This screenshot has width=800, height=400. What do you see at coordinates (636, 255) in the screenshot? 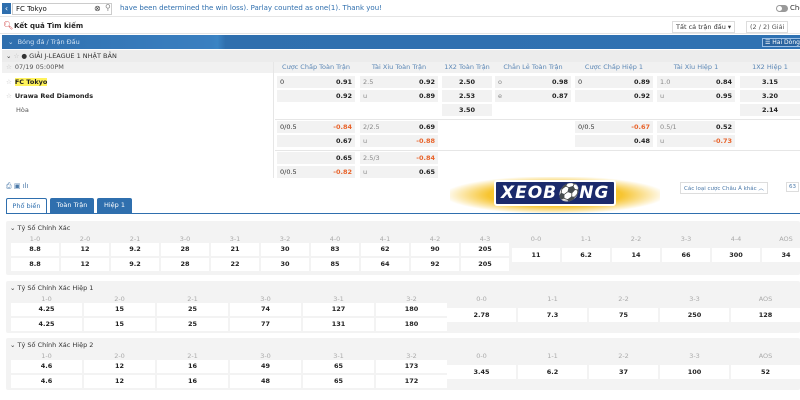
I see `odds-cell: 14` at bounding box center [636, 255].